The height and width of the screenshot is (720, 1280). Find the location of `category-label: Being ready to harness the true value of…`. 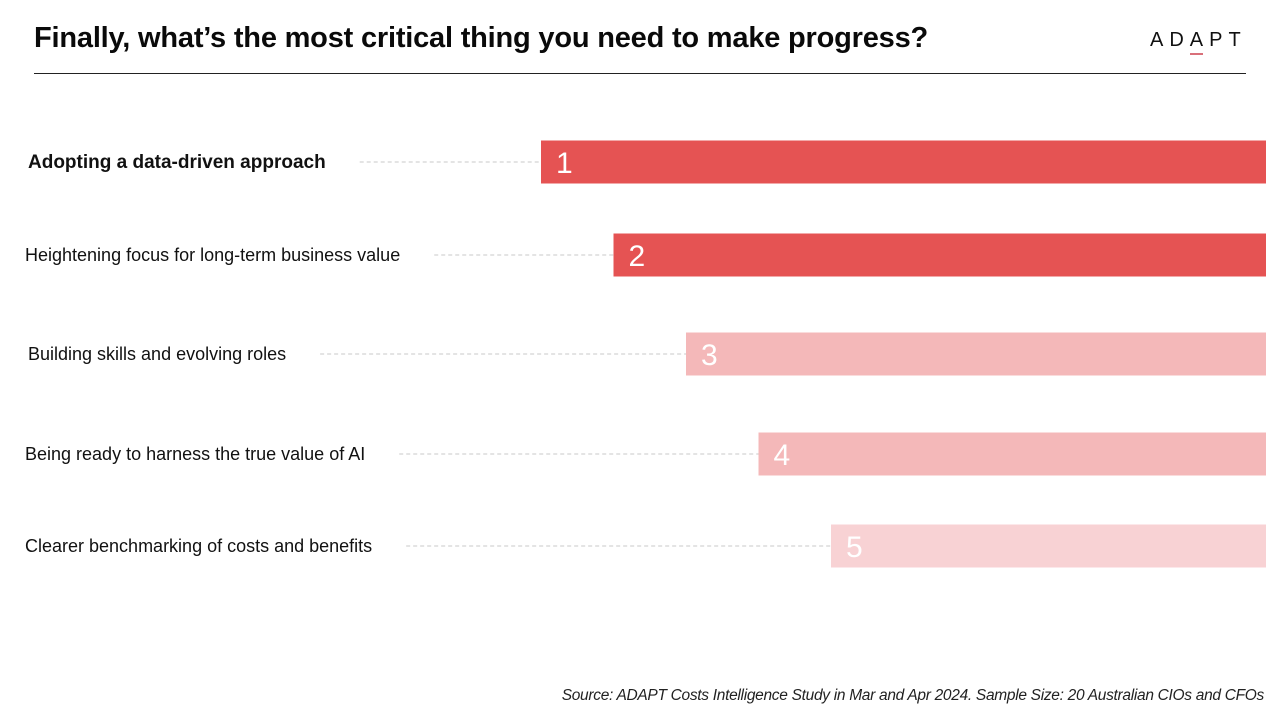

category-label: Being ready to harness the true value of… is located at coordinates (195, 454).